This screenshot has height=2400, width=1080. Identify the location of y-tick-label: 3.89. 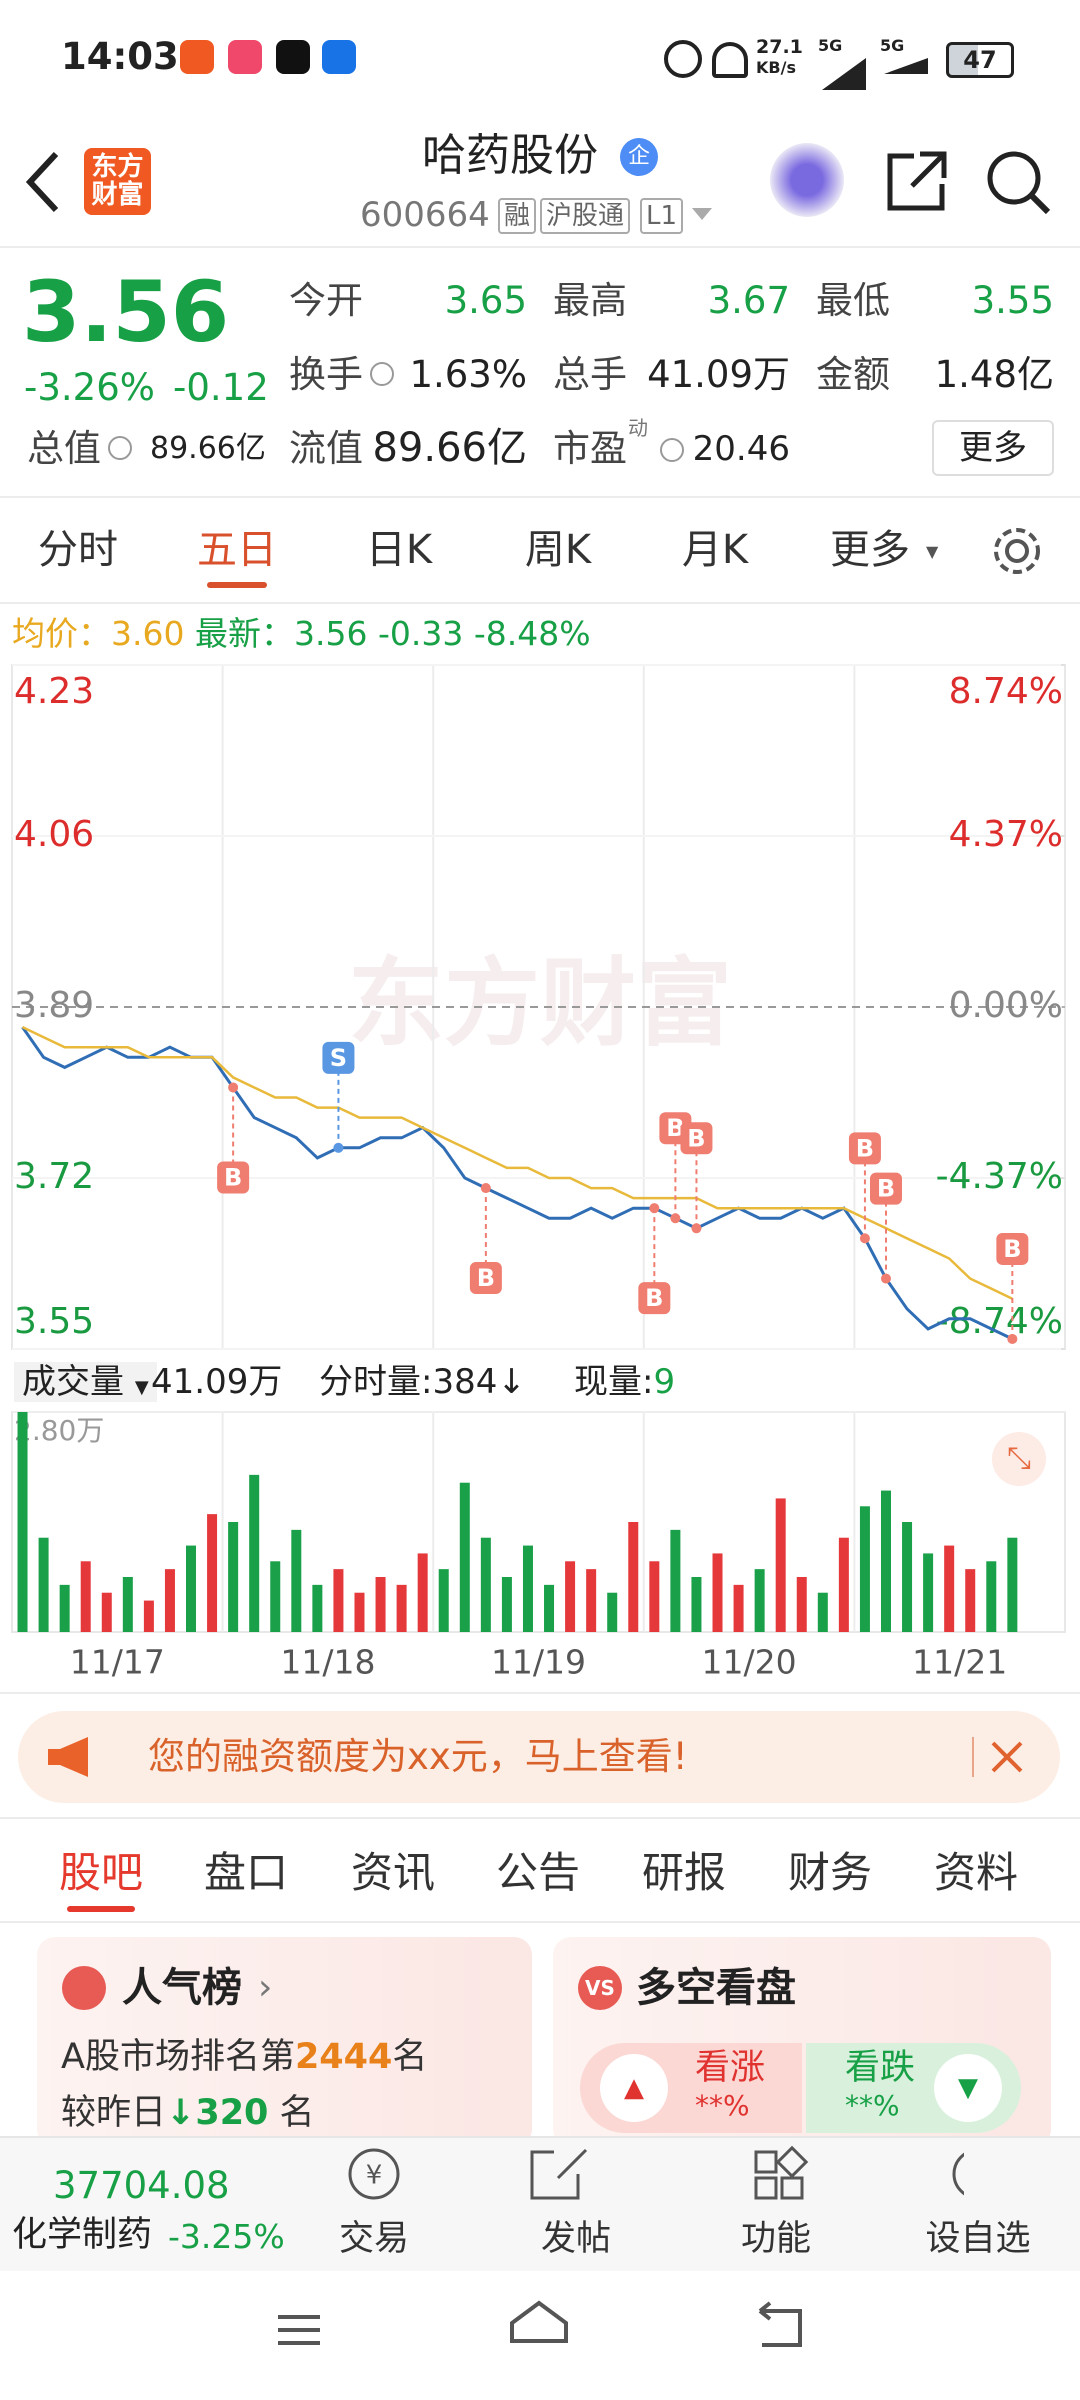
(54, 1005).